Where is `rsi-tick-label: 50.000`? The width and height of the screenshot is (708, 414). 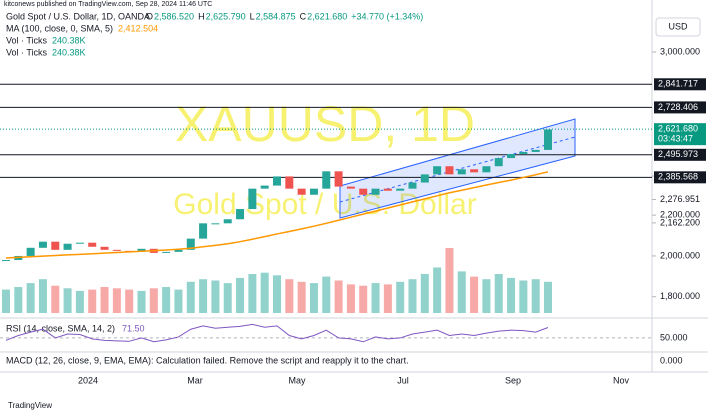
rsi-tick-label: 50.000 is located at coordinates (674, 337).